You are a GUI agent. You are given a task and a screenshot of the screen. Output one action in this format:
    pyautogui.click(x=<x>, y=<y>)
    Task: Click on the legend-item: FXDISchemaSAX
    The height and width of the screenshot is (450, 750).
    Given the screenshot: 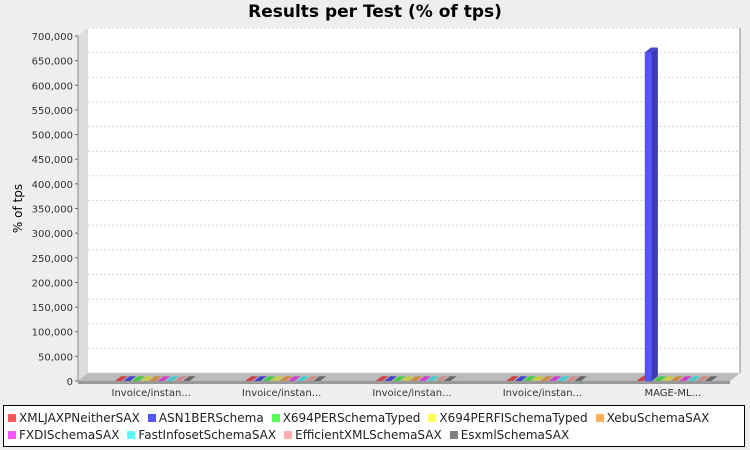 What is the action you would take?
    pyautogui.click(x=63, y=434)
    